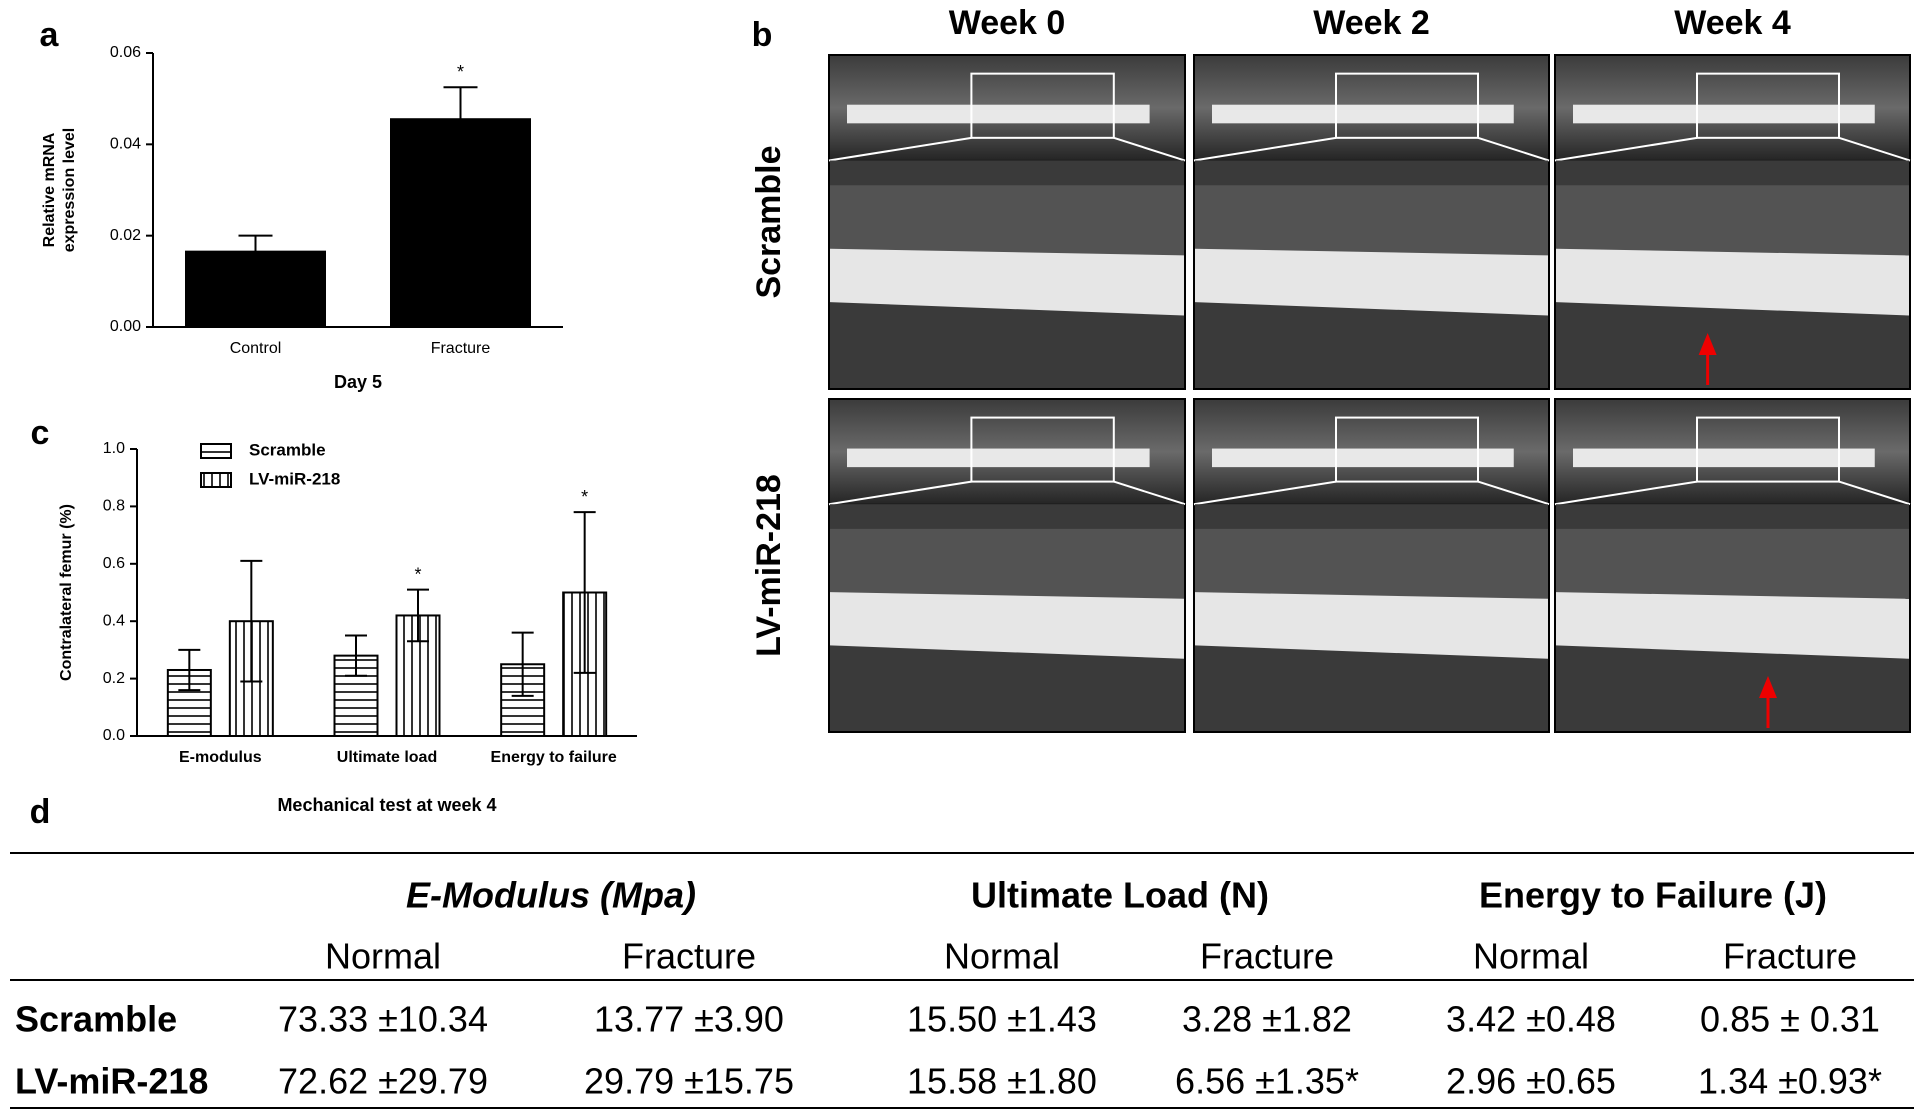  I want to click on legend-label: LV-miR-218, so click(294, 478).